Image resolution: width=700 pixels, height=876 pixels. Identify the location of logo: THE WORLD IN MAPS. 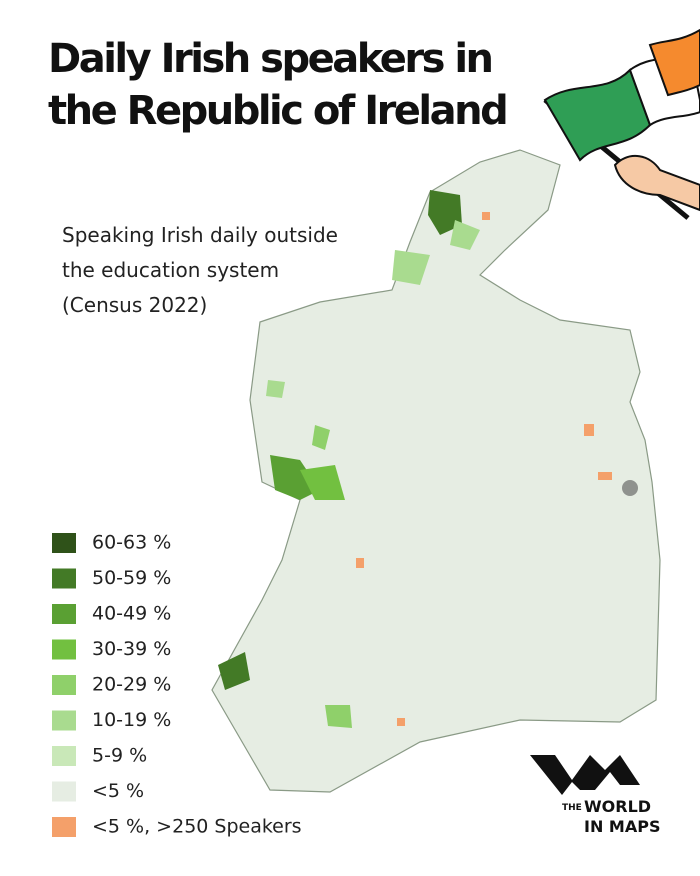
(595, 795).